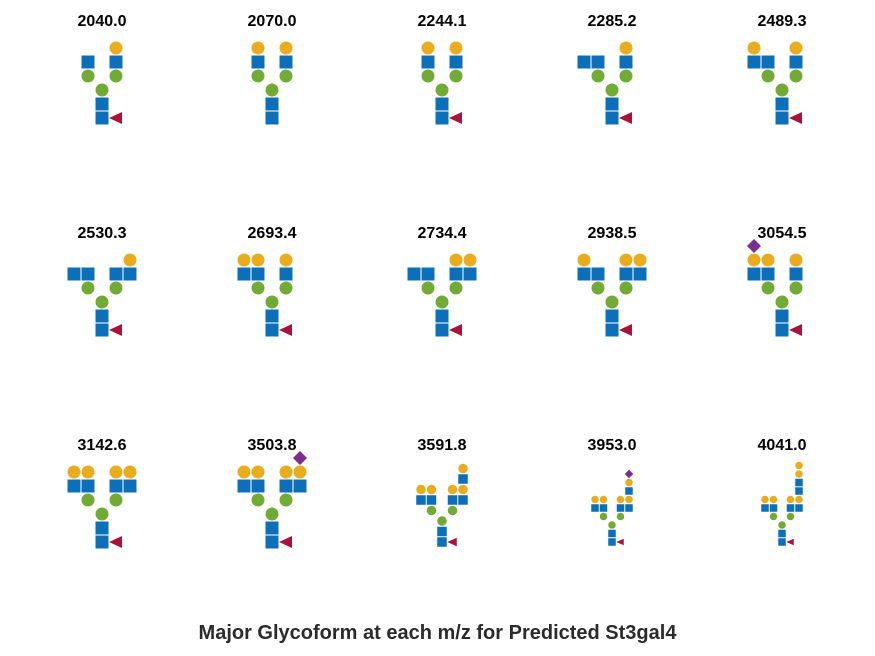 This screenshot has height=656, width=875. I want to click on mz-label: 3953.0, so click(612, 445).